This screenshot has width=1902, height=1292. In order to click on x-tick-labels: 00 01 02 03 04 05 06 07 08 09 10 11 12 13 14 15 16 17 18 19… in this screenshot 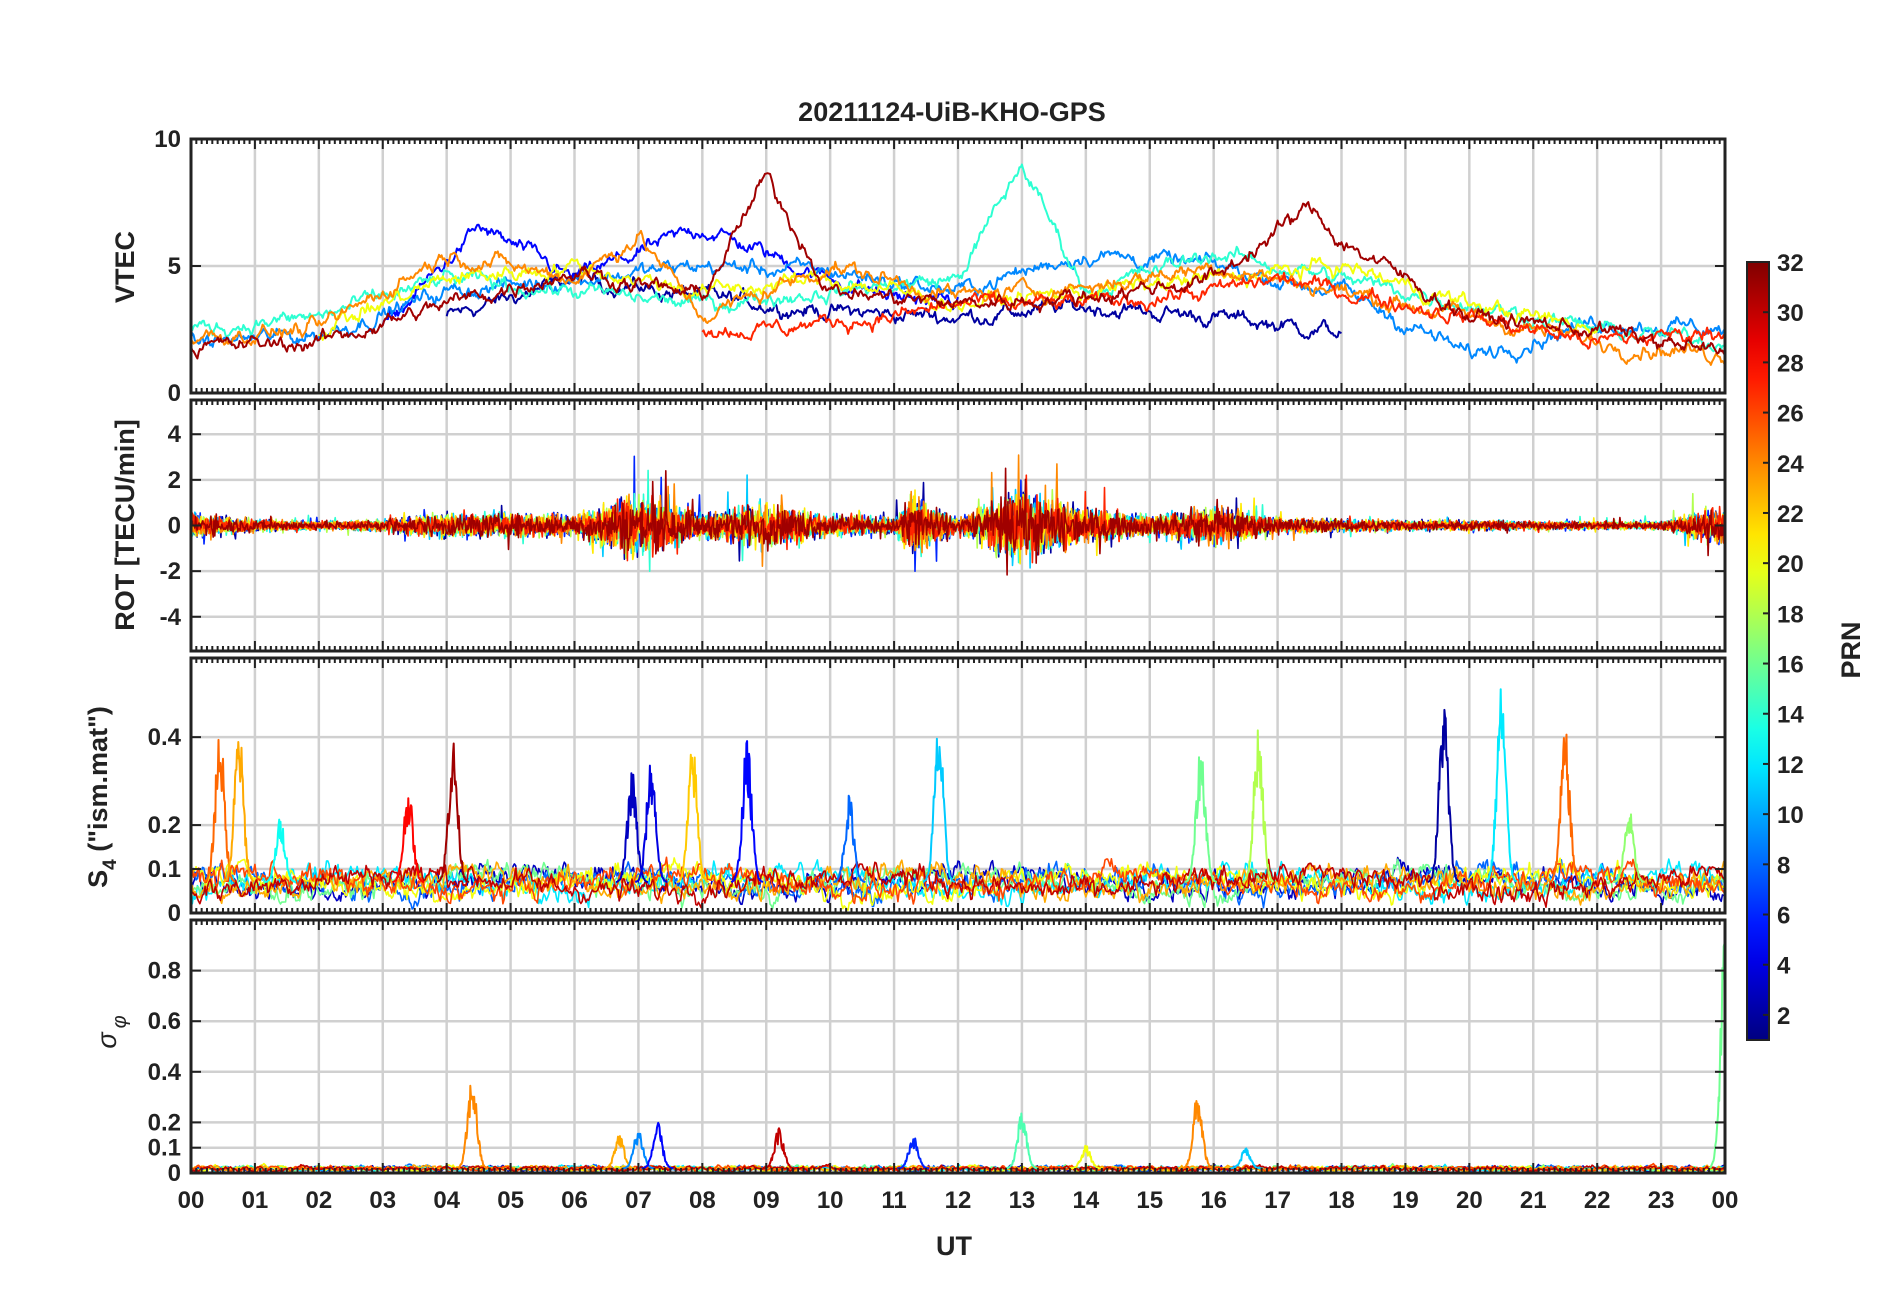, I will do `click(958, 1200)`.